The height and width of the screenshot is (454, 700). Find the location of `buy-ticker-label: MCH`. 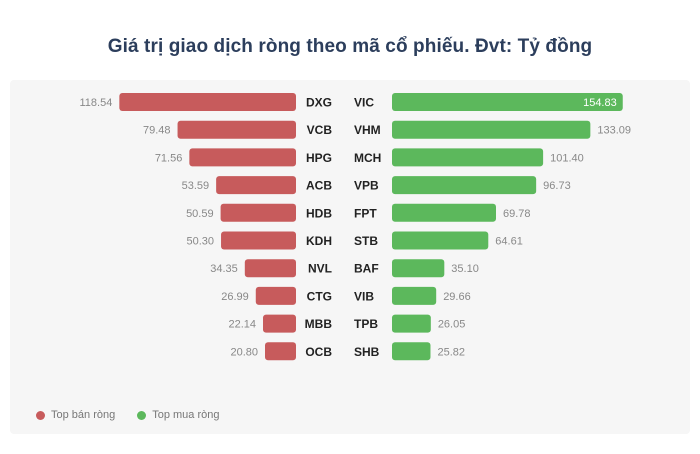

buy-ticker-label: MCH is located at coordinates (367, 158).